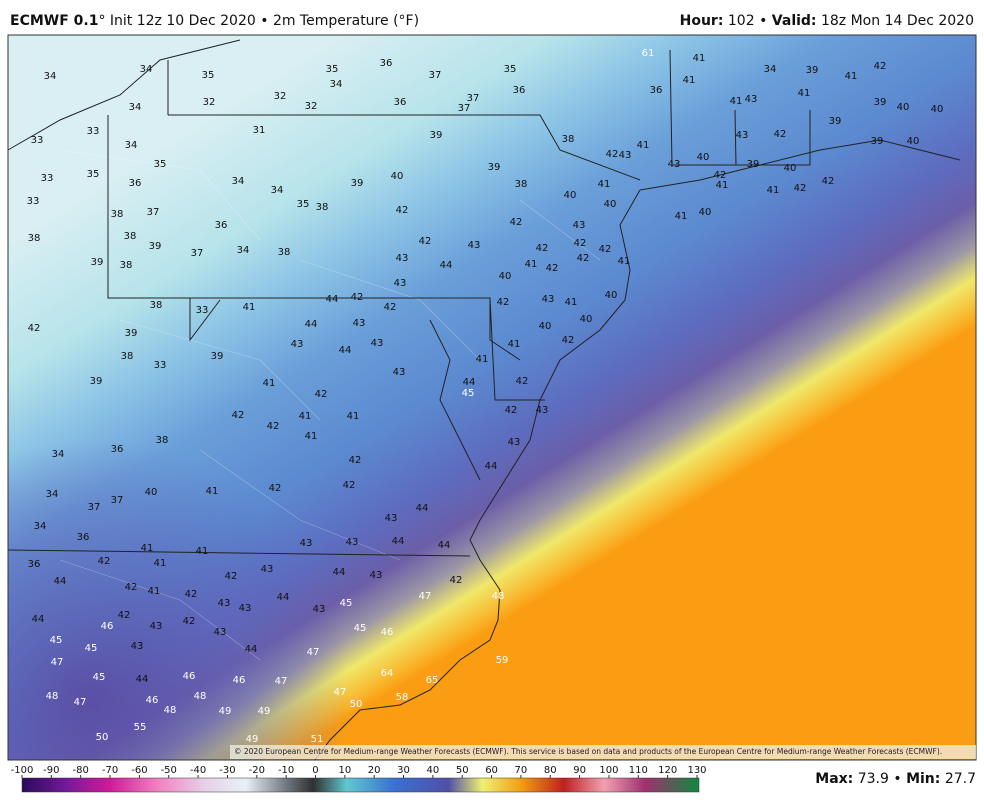 This screenshot has width=984, height=808. I want to click on colorbar-tick-label: -80, so click(81, 770).